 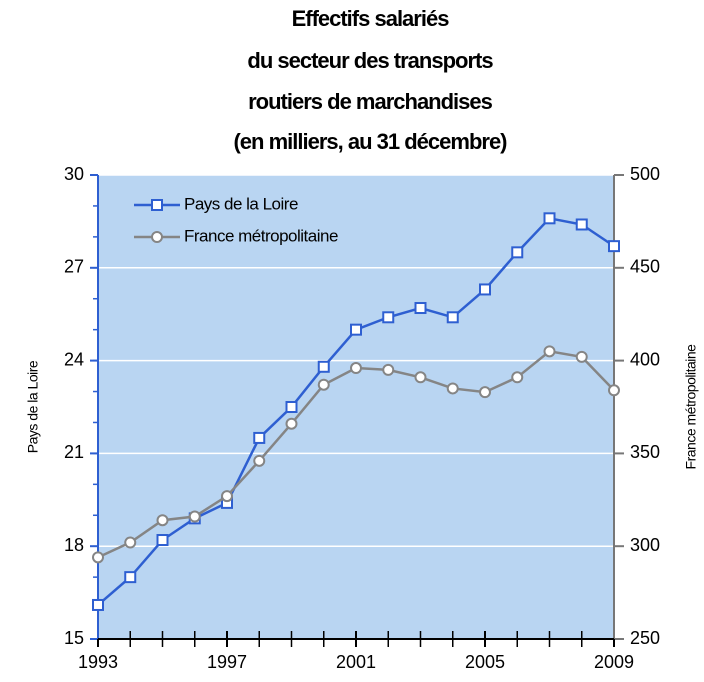 What do you see at coordinates (645, 174) in the screenshot?
I see `y2-tick-label: 500` at bounding box center [645, 174].